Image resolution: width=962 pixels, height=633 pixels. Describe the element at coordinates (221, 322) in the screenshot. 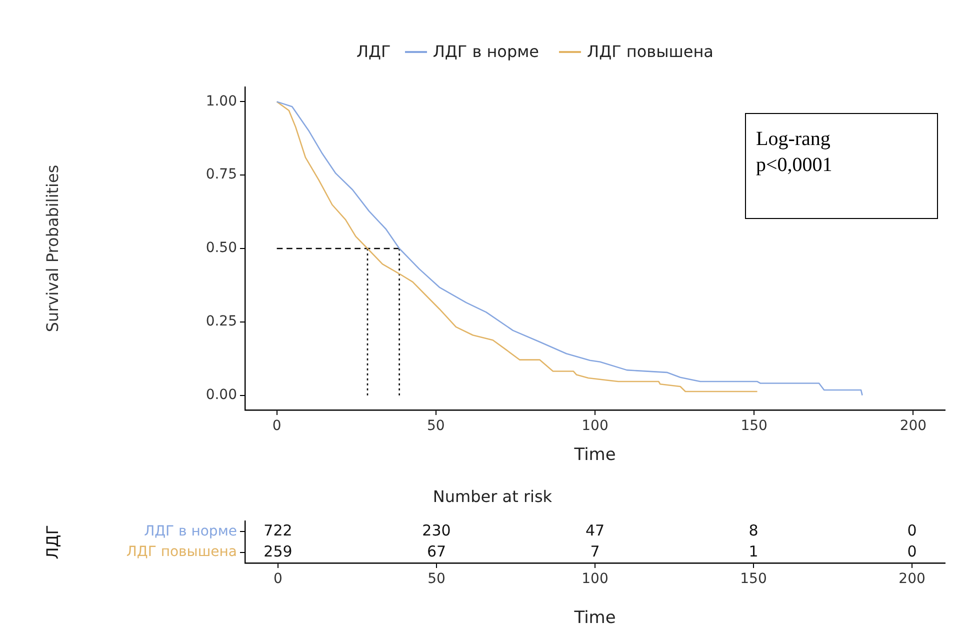

I see `y-tick-label: 0.25` at that location.